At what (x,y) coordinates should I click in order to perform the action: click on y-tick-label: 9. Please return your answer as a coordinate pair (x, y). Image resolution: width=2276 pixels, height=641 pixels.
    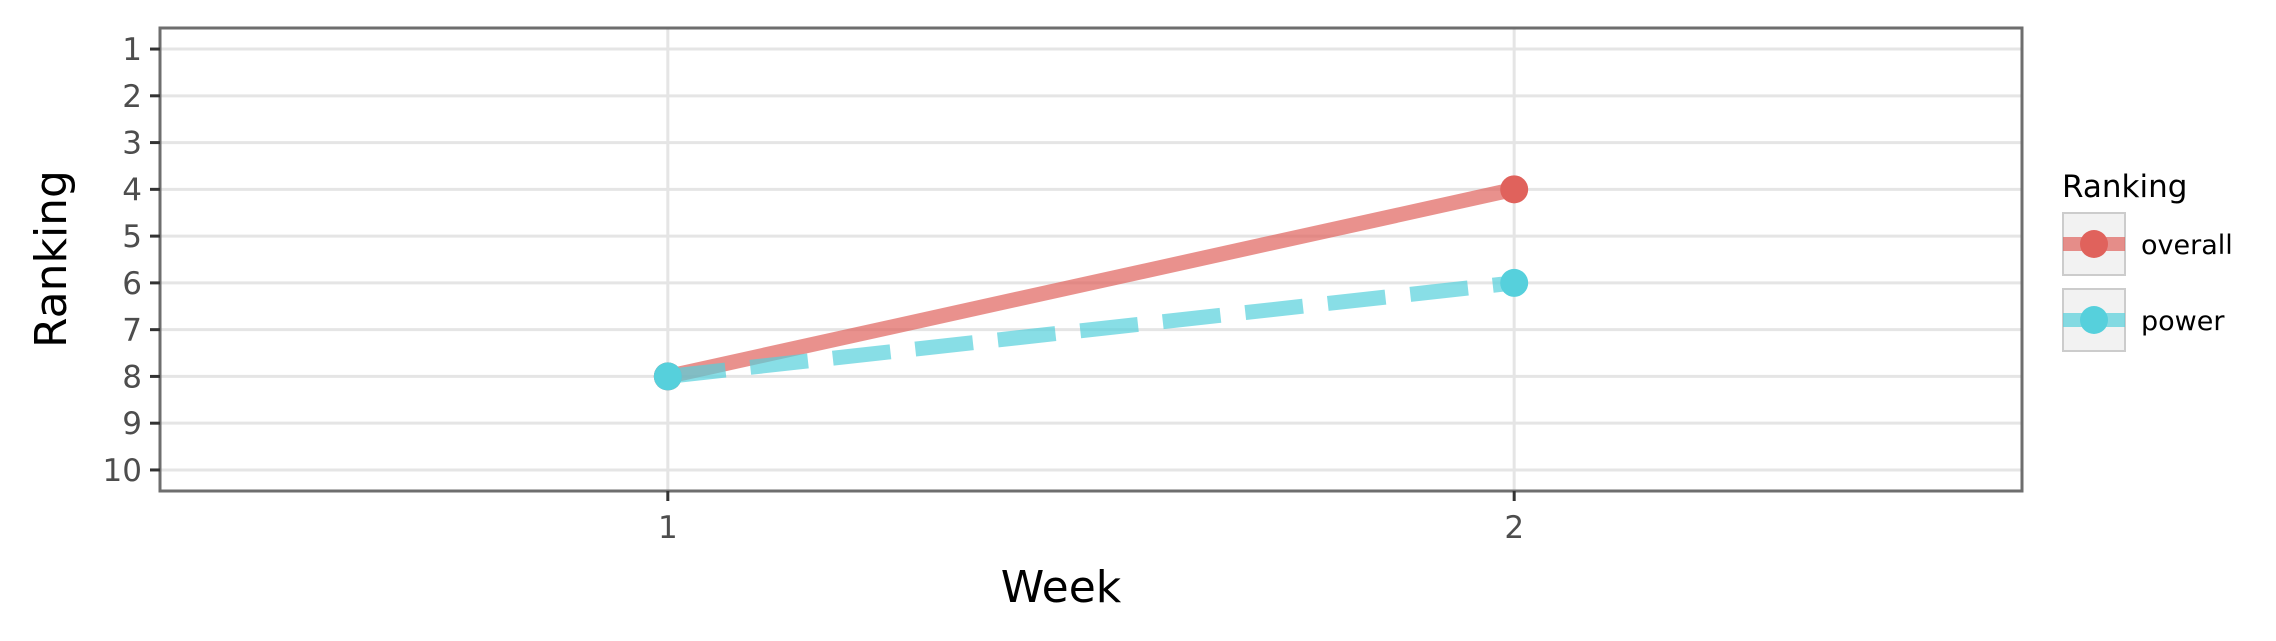
    Looking at the image, I should click on (132, 424).